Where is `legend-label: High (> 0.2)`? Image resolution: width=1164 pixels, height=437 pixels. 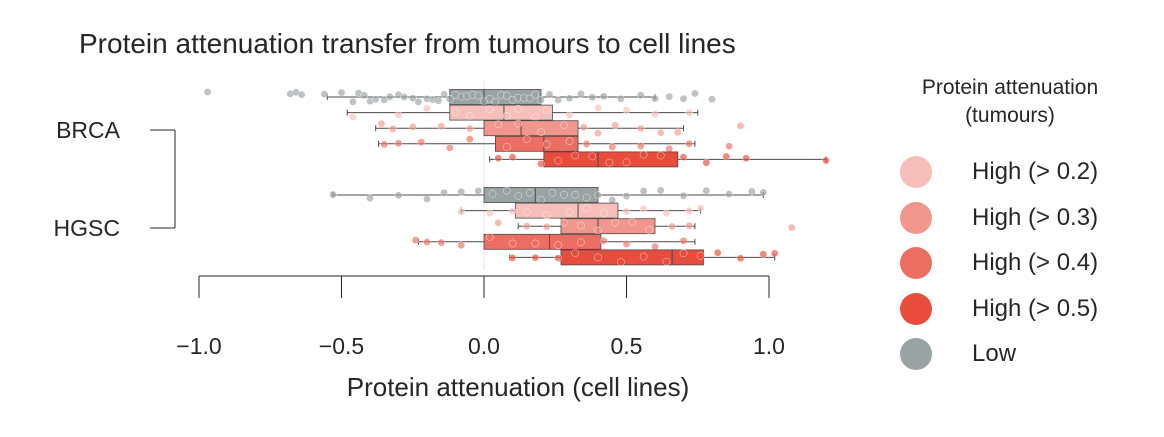
legend-label: High (> 0.2) is located at coordinates (1035, 171).